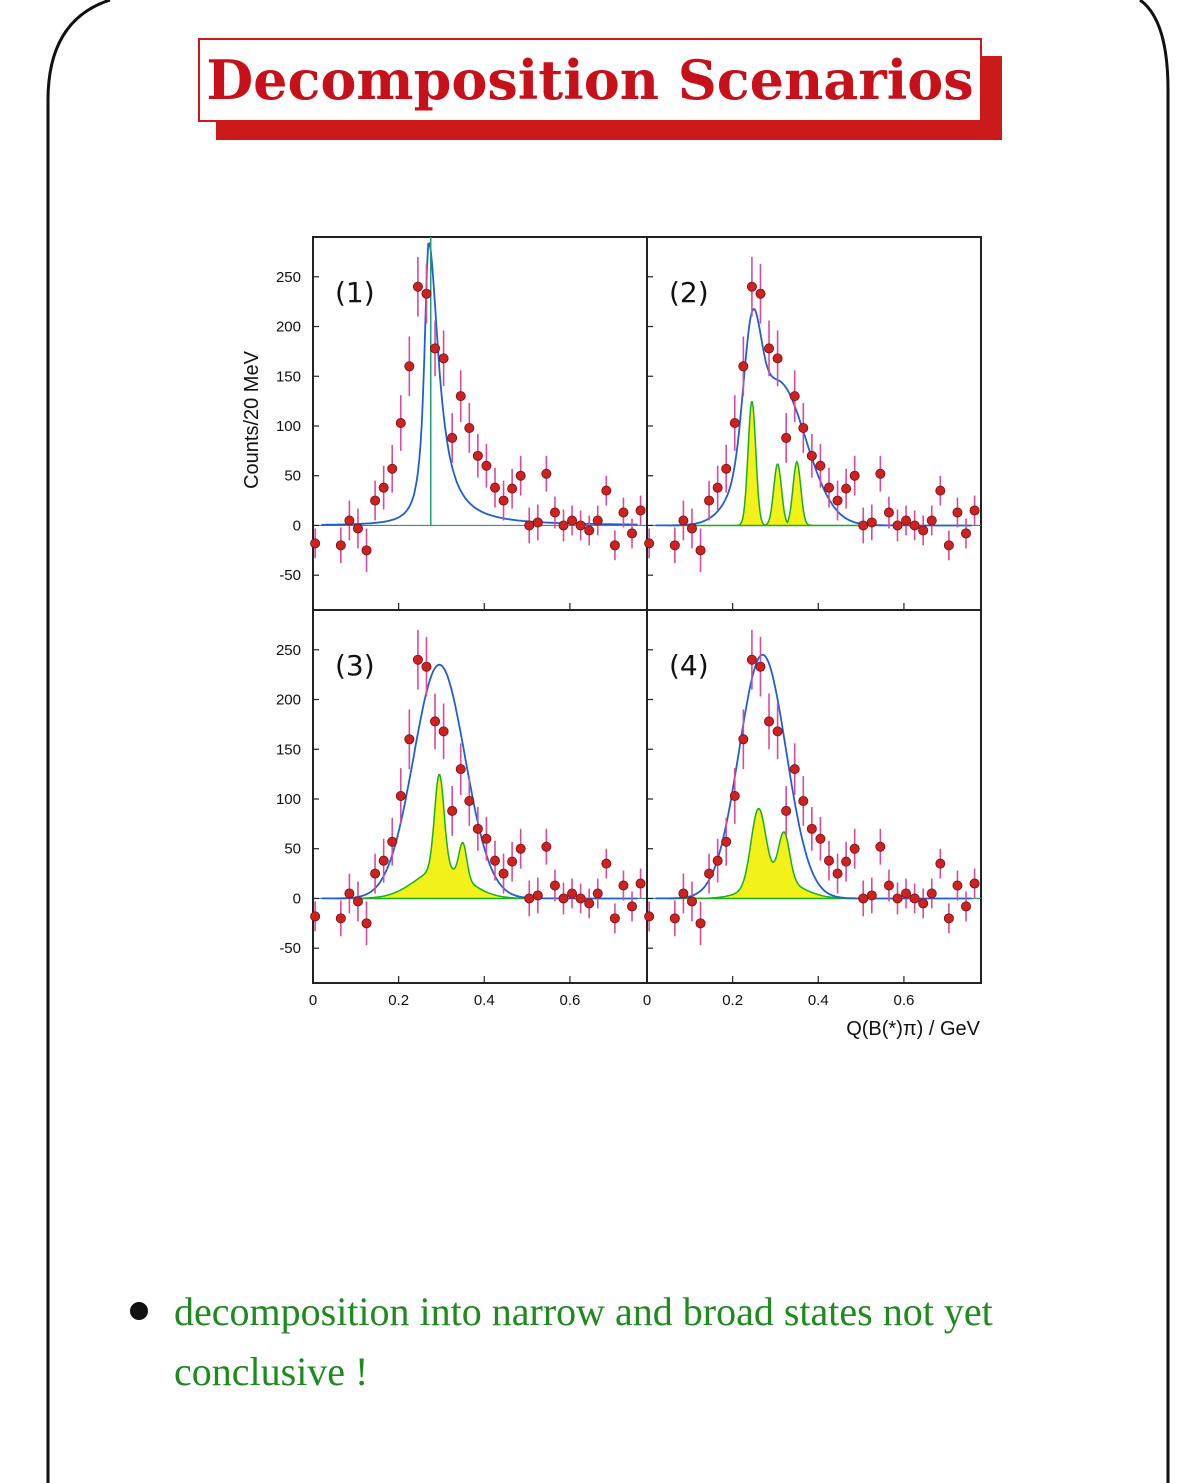 This screenshot has width=1200, height=1483. I want to click on chart-panel-4: 0 0.2 0.4 0.6 (4), so click(812, 809).